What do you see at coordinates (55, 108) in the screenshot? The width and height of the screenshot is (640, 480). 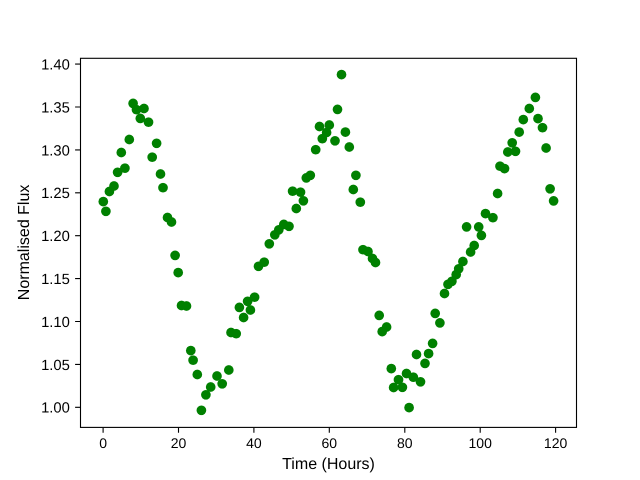 I see `svg-text: 1.35` at bounding box center [55, 108].